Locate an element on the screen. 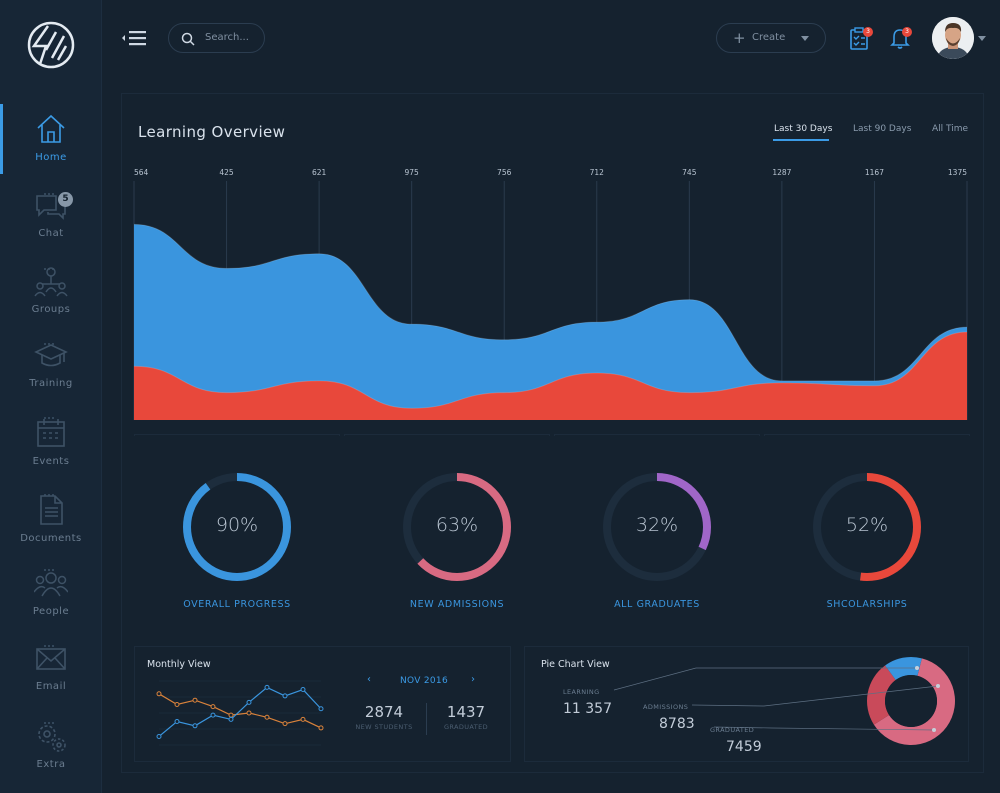  sidebar-item-groups: Groups is located at coordinates (51, 291).